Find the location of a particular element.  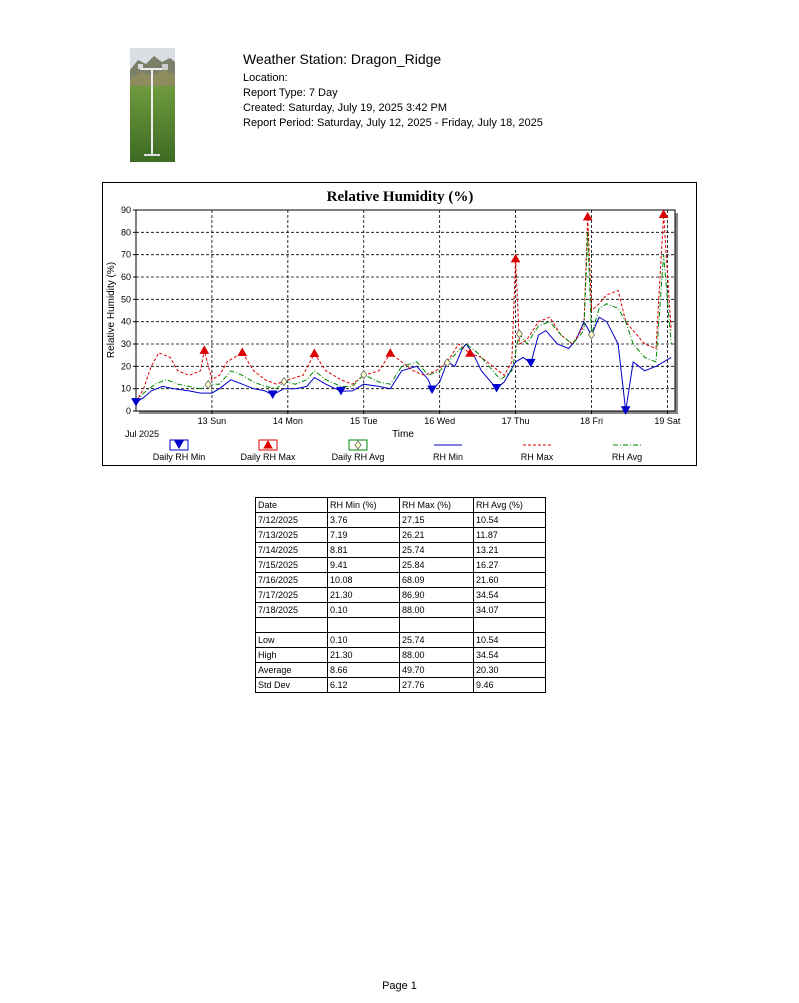

legend-avg-marker is located at coordinates (358, 445).